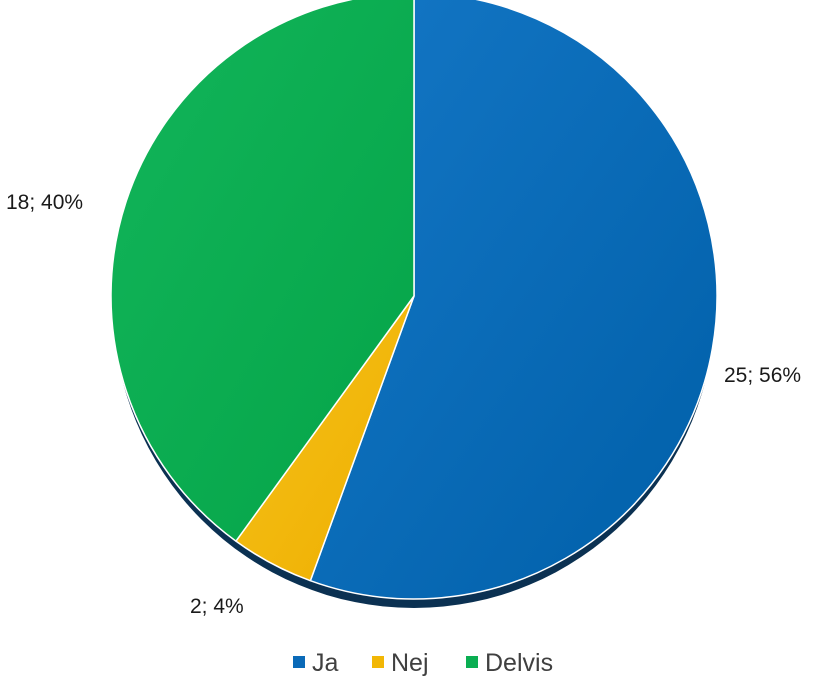 Image resolution: width=829 pixels, height=687 pixels. I want to click on legend-swatch-nej, so click(378, 662).